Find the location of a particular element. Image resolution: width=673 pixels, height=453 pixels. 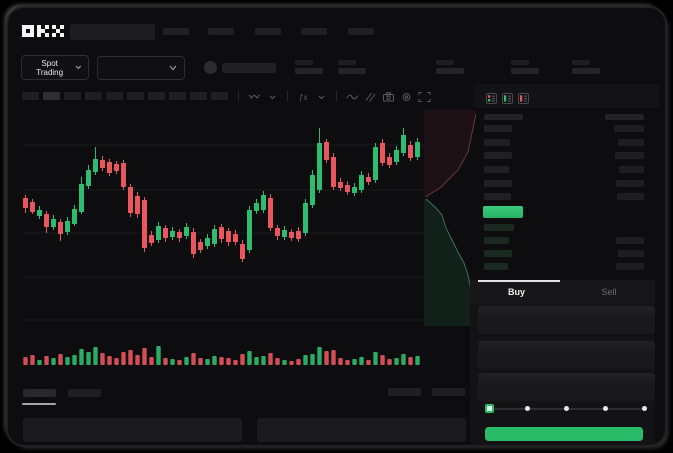

price-input-placeholder is located at coordinates (566, 320).